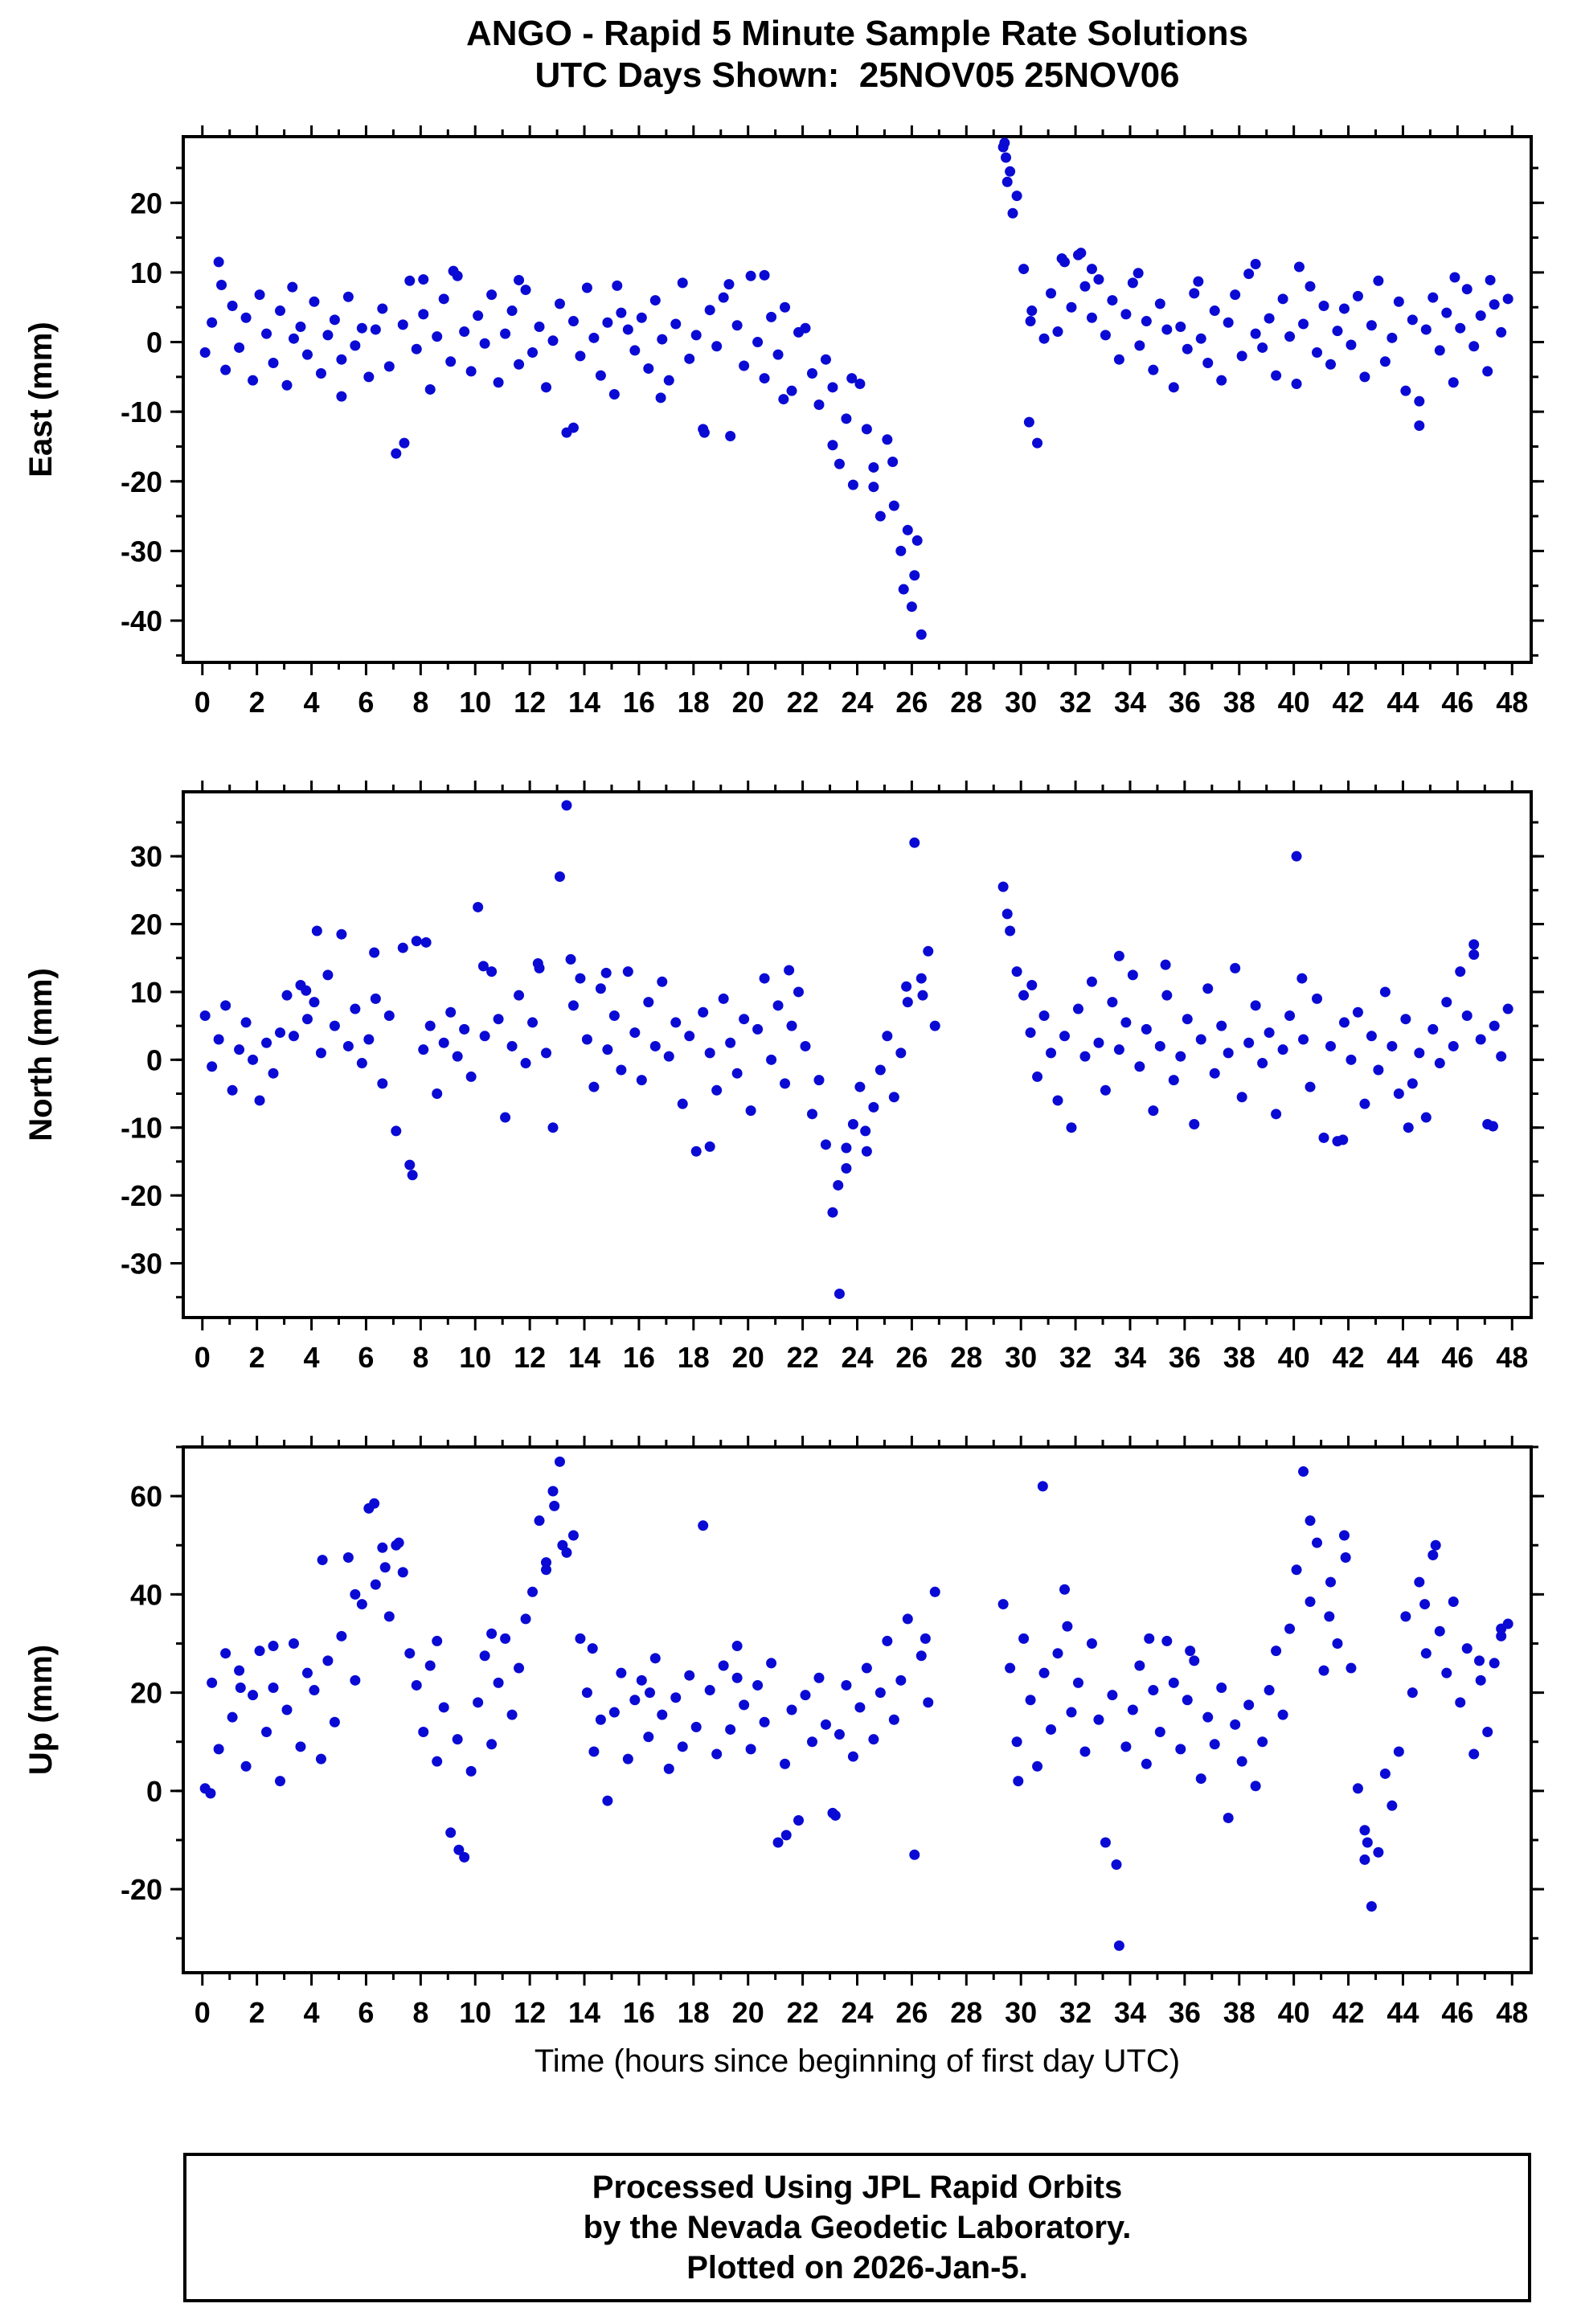  What do you see at coordinates (41, 1710) in the screenshot?
I see `y-axis-title: Up (mm)` at bounding box center [41, 1710].